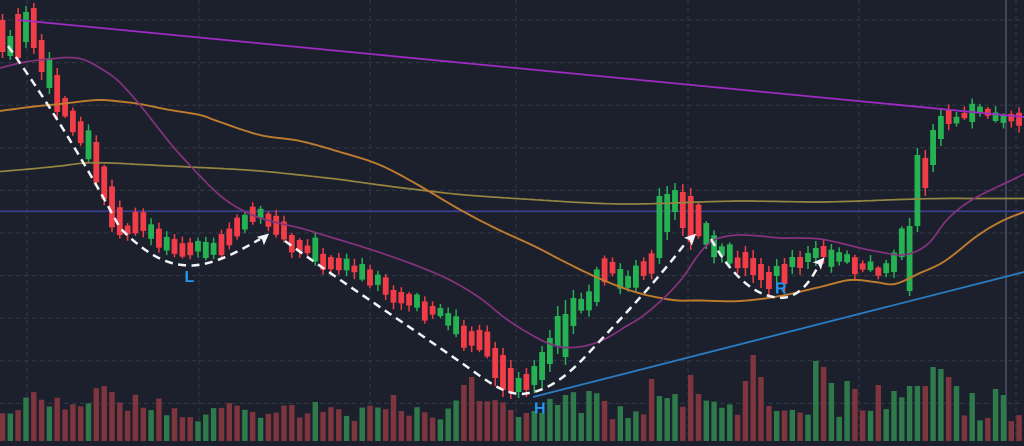 The height and width of the screenshot is (446, 1024). I want to click on svg-text: R, so click(781, 289).